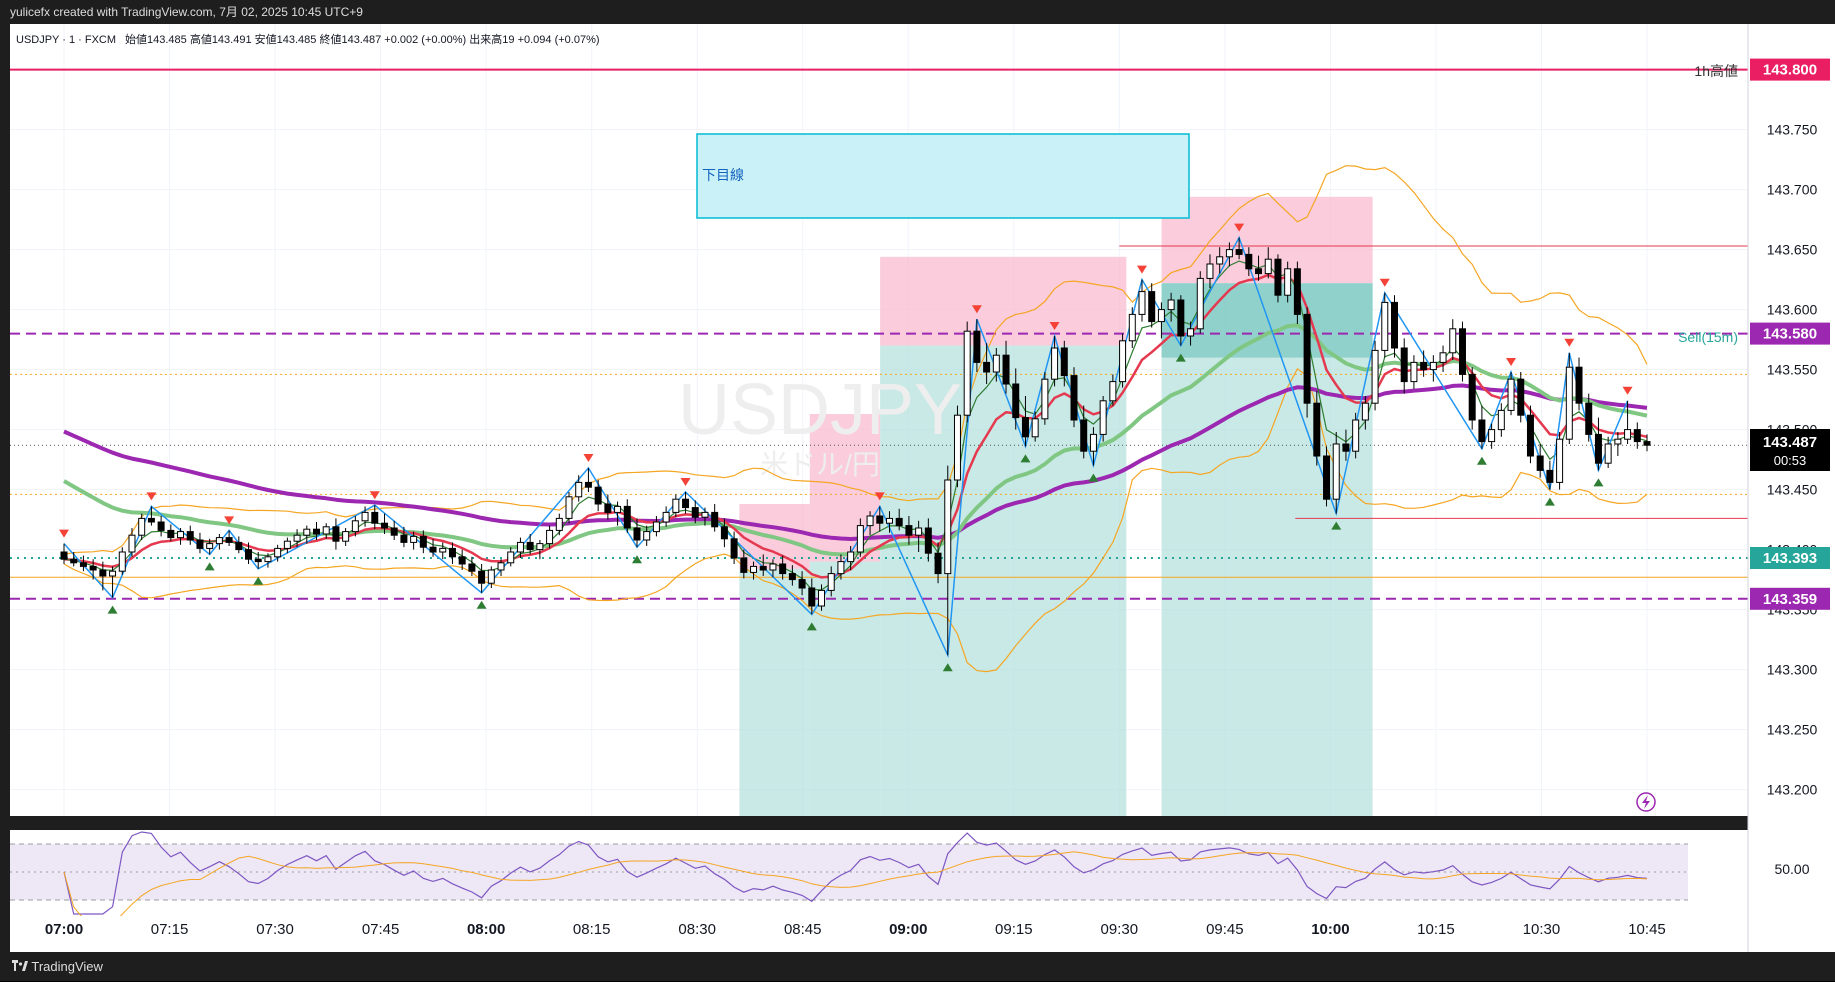  Describe the element at coordinates (1790, 334) in the screenshot. I see `price-axis-labels: 143.800 143.580 143.393 143.359` at that location.